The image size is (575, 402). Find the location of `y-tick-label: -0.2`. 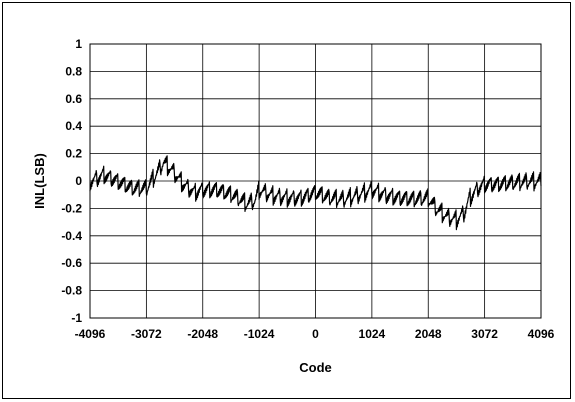

y-tick-label: -0.2 is located at coordinates (71, 208).